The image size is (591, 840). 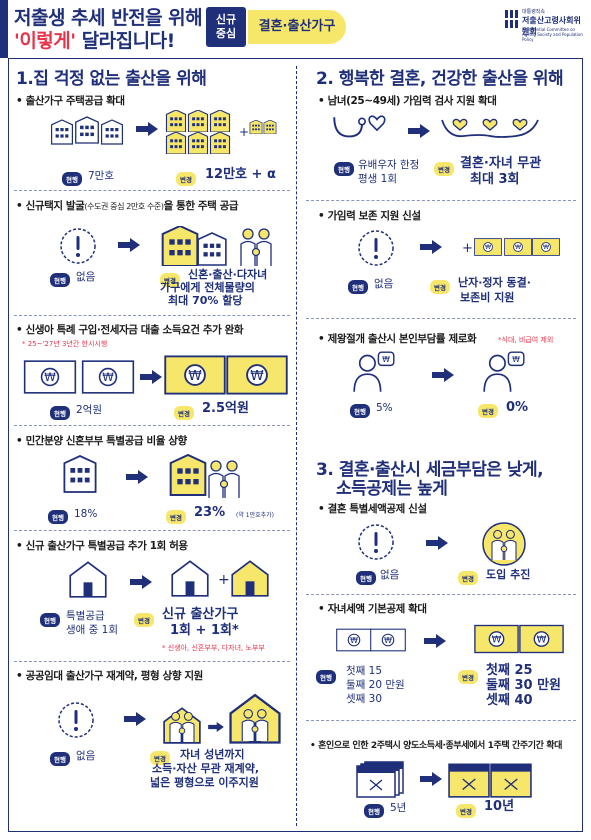 I want to click on wedding-money-bag-icon, so click(x=504, y=544).